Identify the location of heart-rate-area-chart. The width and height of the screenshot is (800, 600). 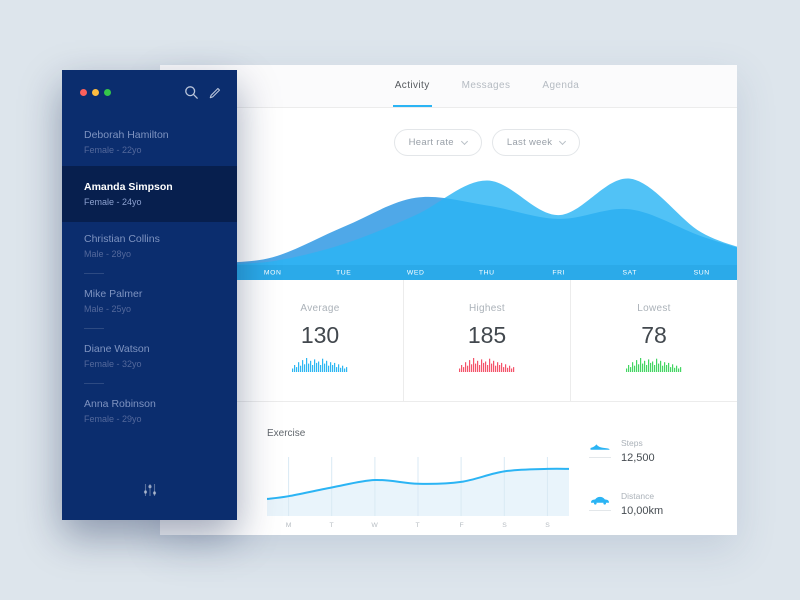
(487, 221).